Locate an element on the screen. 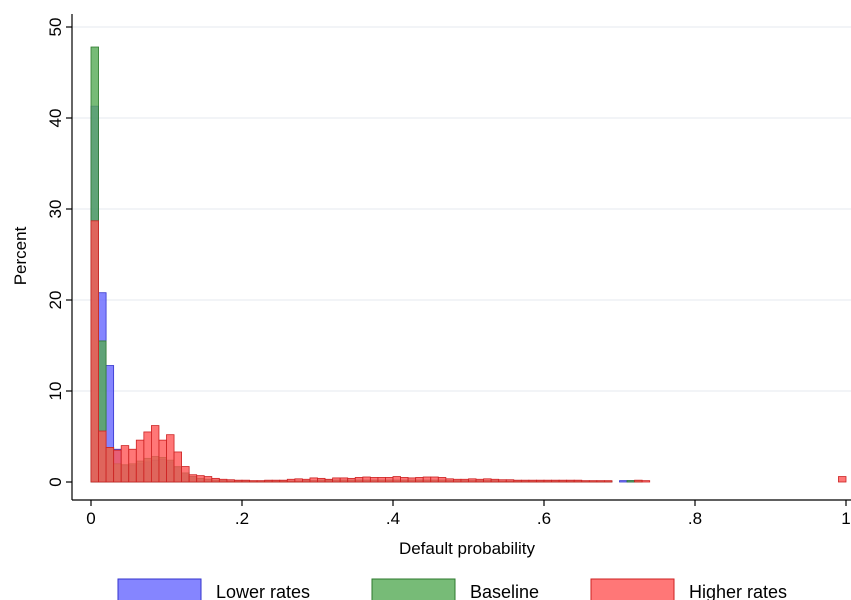  x-tick-label: 0 is located at coordinates (90, 518).